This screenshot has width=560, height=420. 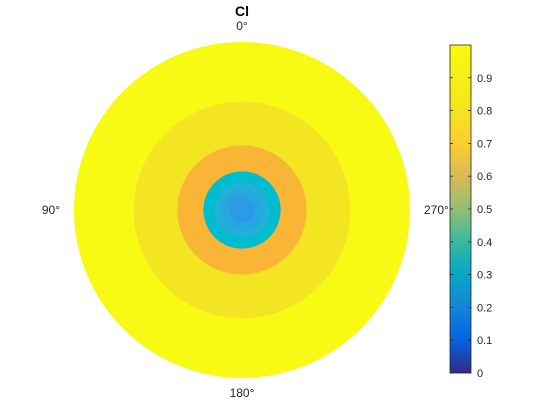 I want to click on chart-title: Cl, so click(x=242, y=11).